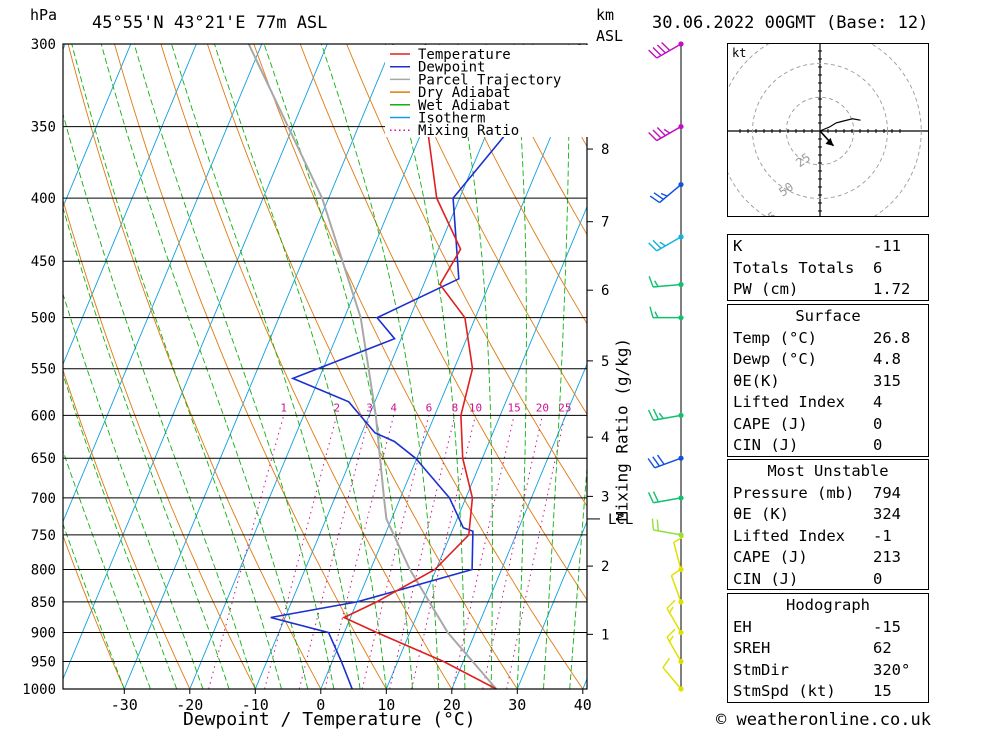 The image size is (1000, 733). What do you see at coordinates (828, 579) in the screenshot?
I see `mu-cin-row: CIN (J) 0` at bounding box center [828, 579].